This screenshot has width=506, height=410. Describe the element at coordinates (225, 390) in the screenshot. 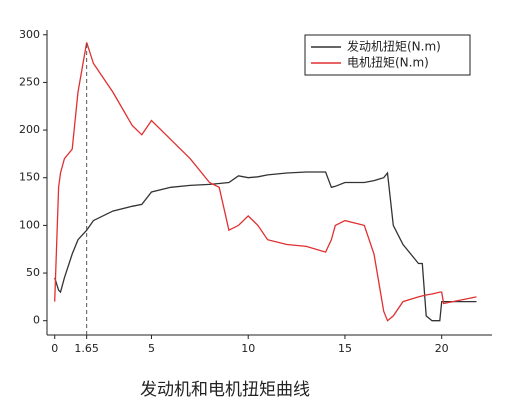

I see `chart-title: 发动机和电机扭矩曲线` at that location.